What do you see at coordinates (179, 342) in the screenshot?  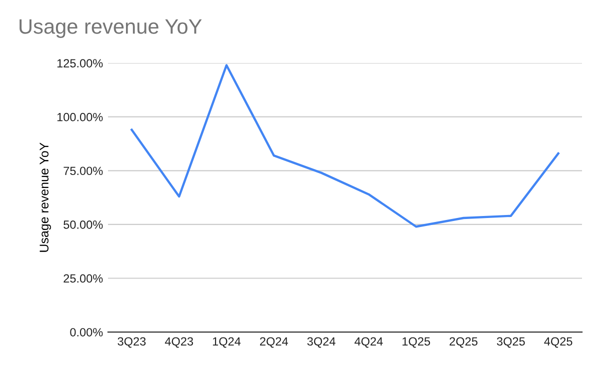 I see `x-tick-label: 4Q23` at bounding box center [179, 342].